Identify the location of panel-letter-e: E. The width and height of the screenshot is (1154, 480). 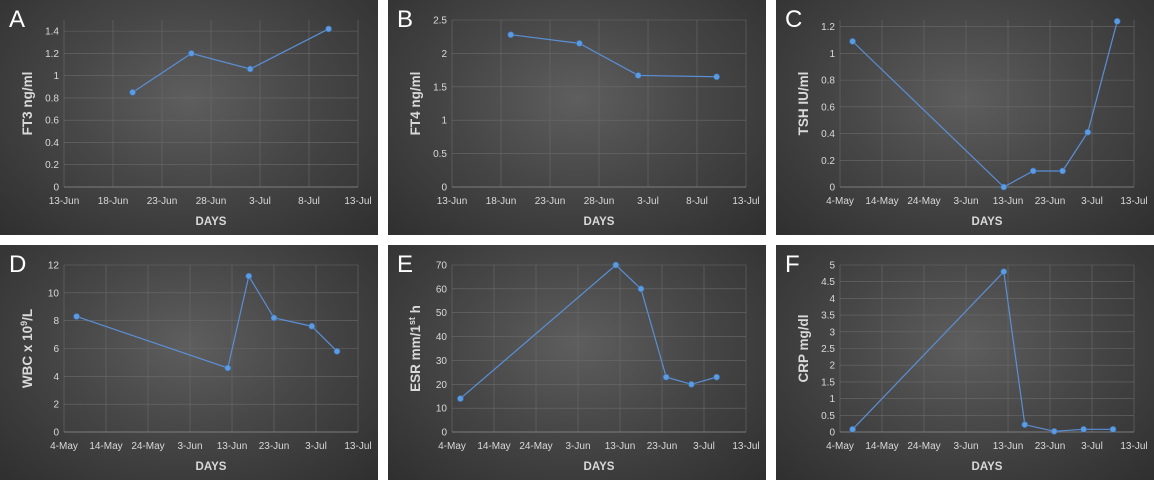
(405, 264).